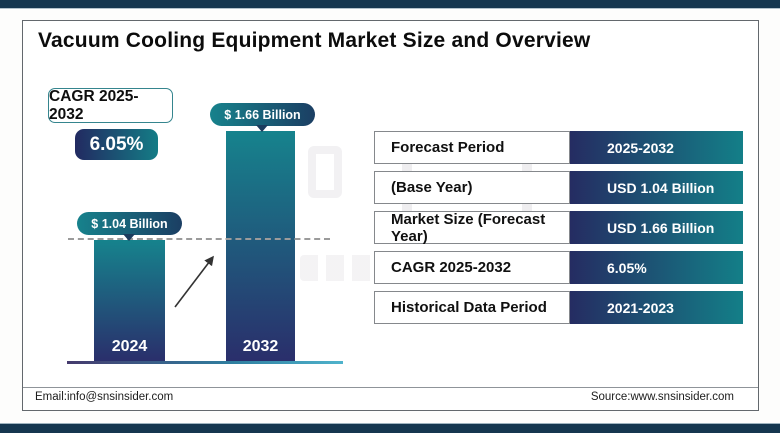 This screenshot has height=433, width=780. I want to click on table-row: (Base Year) USD 1.04 Billion, so click(558, 187).